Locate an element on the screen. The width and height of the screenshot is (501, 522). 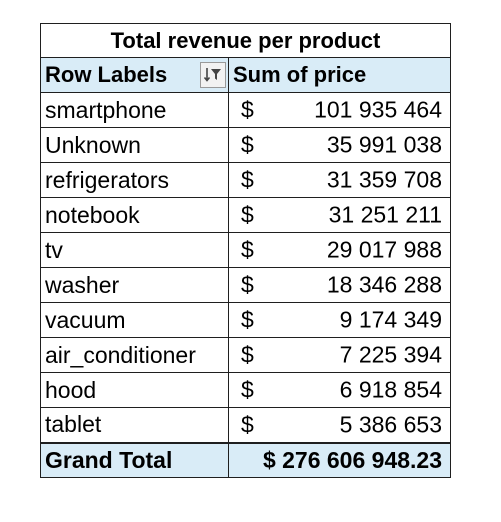
table-row: Unknown $35 991 038 is located at coordinates (245, 145).